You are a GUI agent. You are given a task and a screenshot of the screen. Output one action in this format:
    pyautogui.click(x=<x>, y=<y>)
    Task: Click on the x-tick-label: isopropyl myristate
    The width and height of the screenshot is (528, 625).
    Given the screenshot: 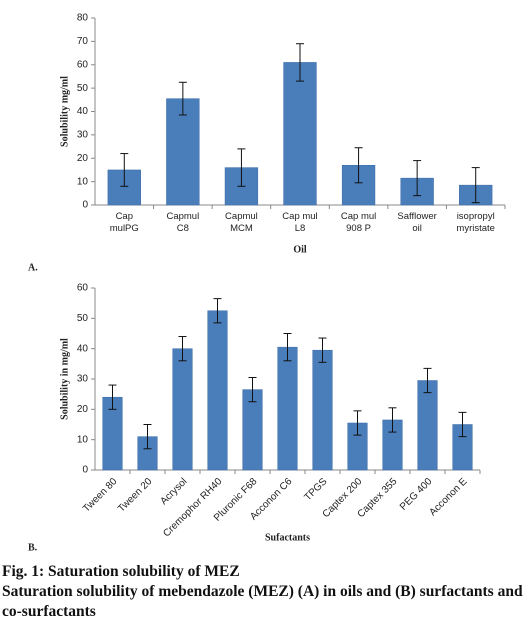 What is the action you would take?
    pyautogui.click(x=475, y=222)
    